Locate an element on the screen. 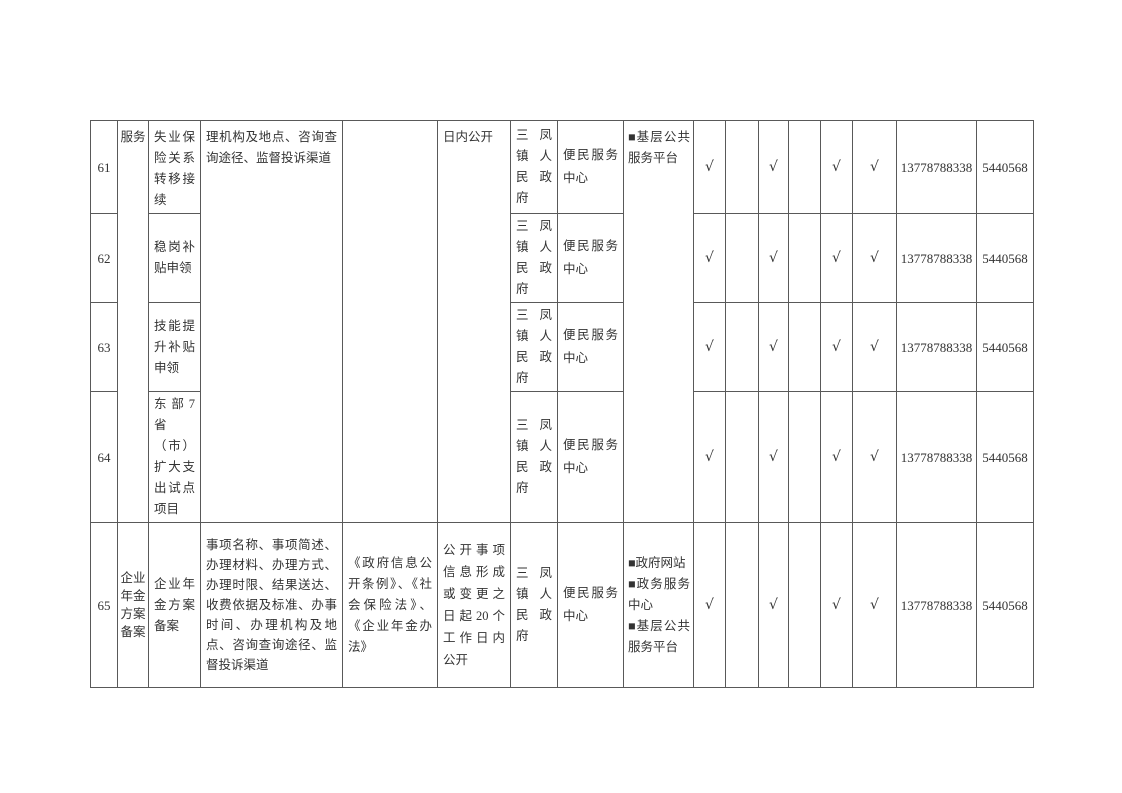 Image resolution: width=1122 pixels, height=793 pixels. item-name-cell: 东部7省（市）扩大支出试点项目 is located at coordinates (174, 457).